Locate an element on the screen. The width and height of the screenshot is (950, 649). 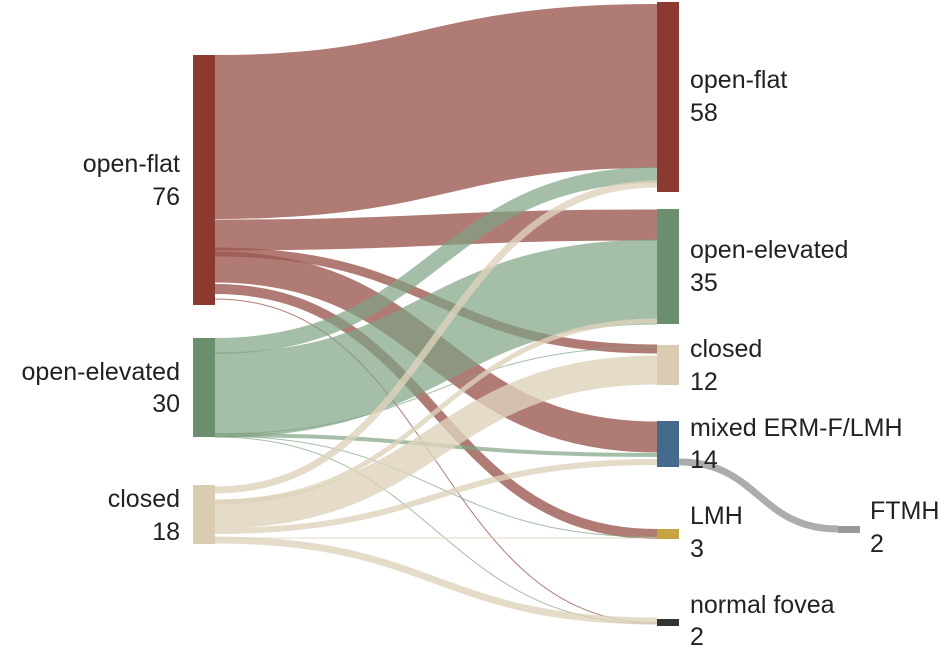
node-target-mixed-erm-f-lmh is located at coordinates (668, 444).